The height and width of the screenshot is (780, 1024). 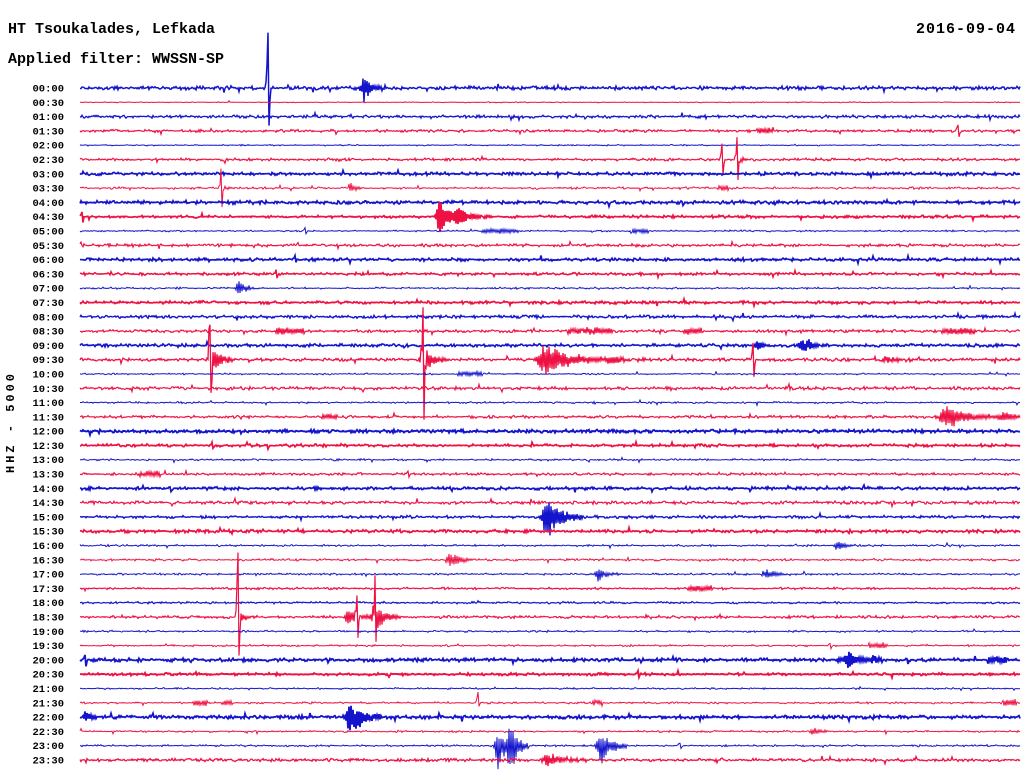 What do you see at coordinates (48, 261) in the screenshot?
I see `trace-time-label: 06:00` at bounding box center [48, 261].